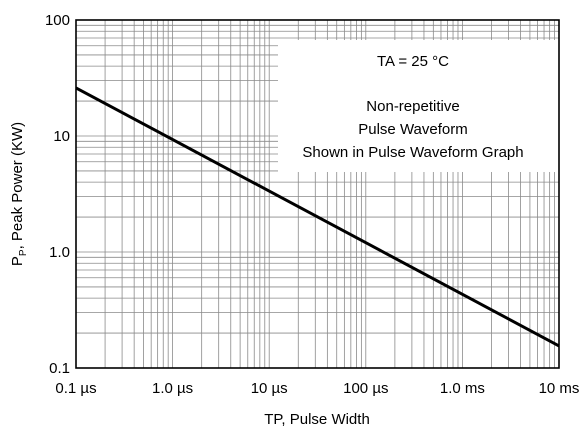  What do you see at coordinates (412, 129) in the screenshot?
I see `annotation-line-3: Pulse Waveform` at bounding box center [412, 129].